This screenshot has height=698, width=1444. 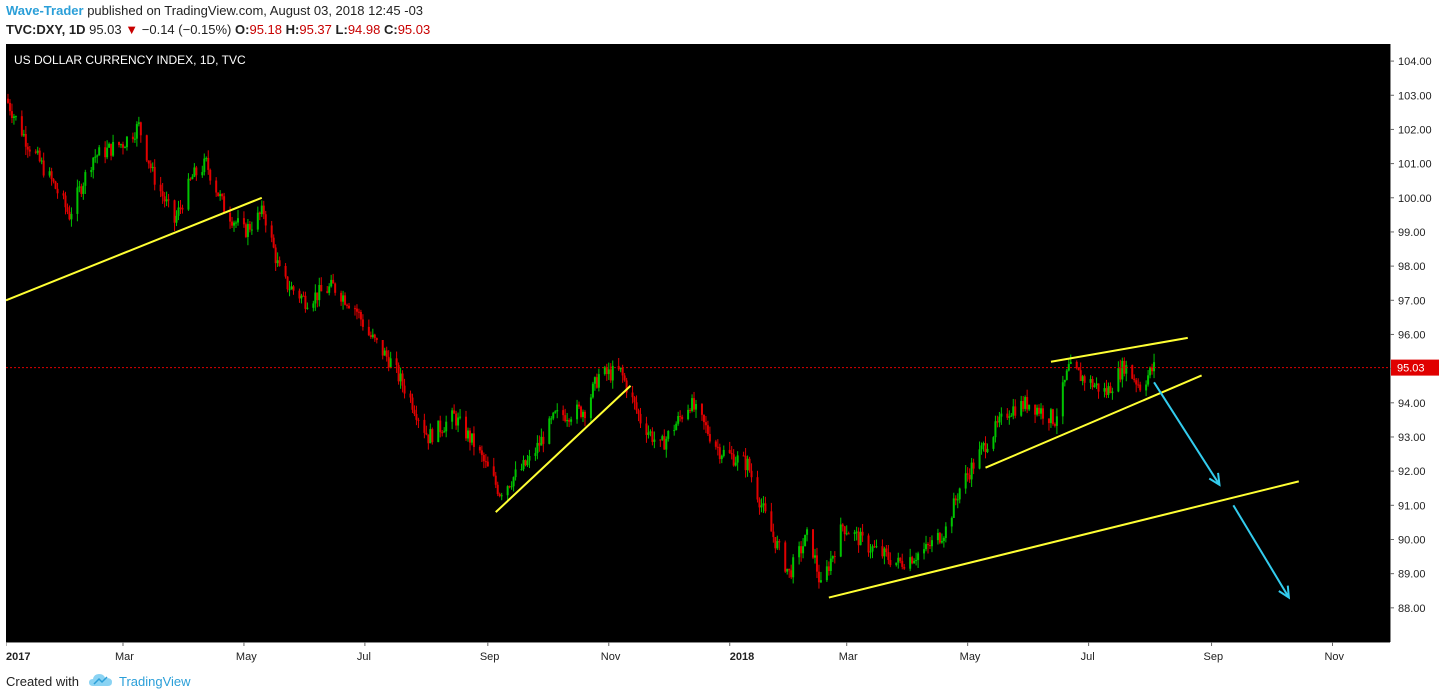 I want to click on time-tick-label: 2018, so click(x=742, y=657).